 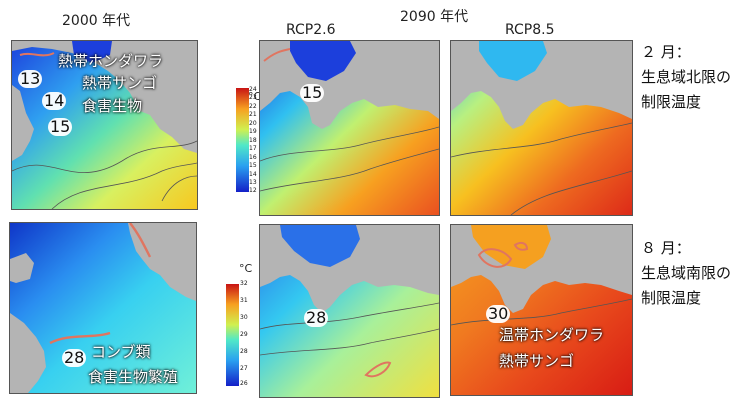 What do you see at coordinates (552, 335) in the screenshot?
I see `species-temperate-sargassum: 温帯ホンダワラ` at bounding box center [552, 335].